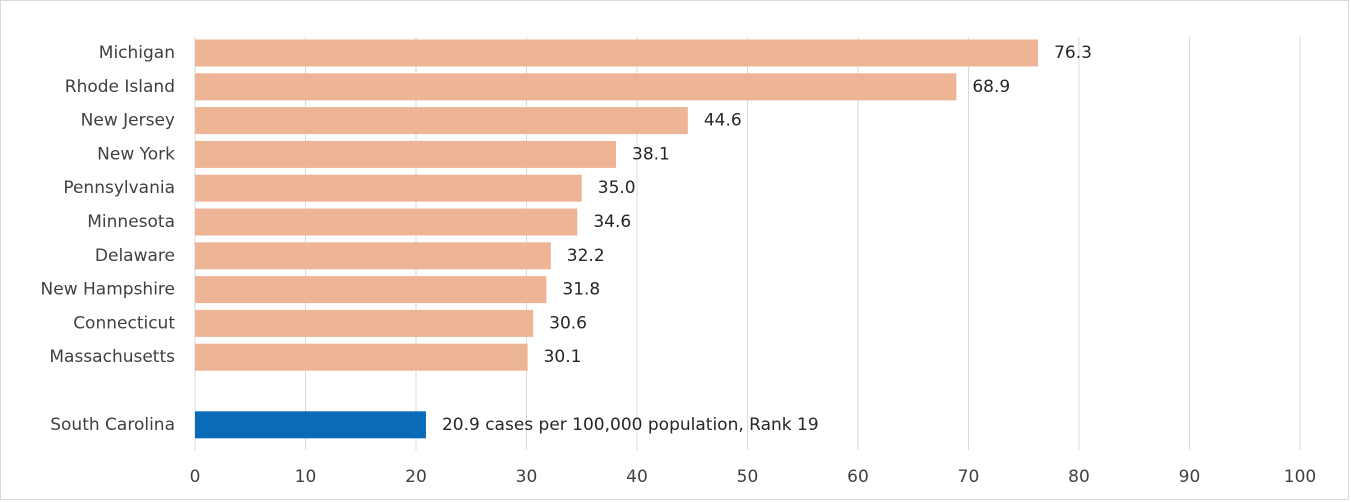 This screenshot has width=1351, height=502. What do you see at coordinates (617, 188) in the screenshot?
I see `data-label: 35.0` at bounding box center [617, 188].